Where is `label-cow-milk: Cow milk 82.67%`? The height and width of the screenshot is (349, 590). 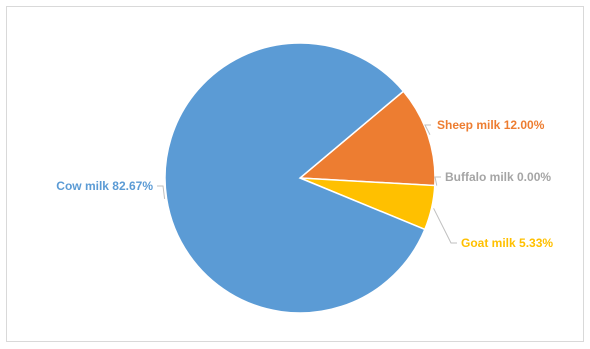 label-cow-milk: Cow milk 82.67% is located at coordinates (104, 186).